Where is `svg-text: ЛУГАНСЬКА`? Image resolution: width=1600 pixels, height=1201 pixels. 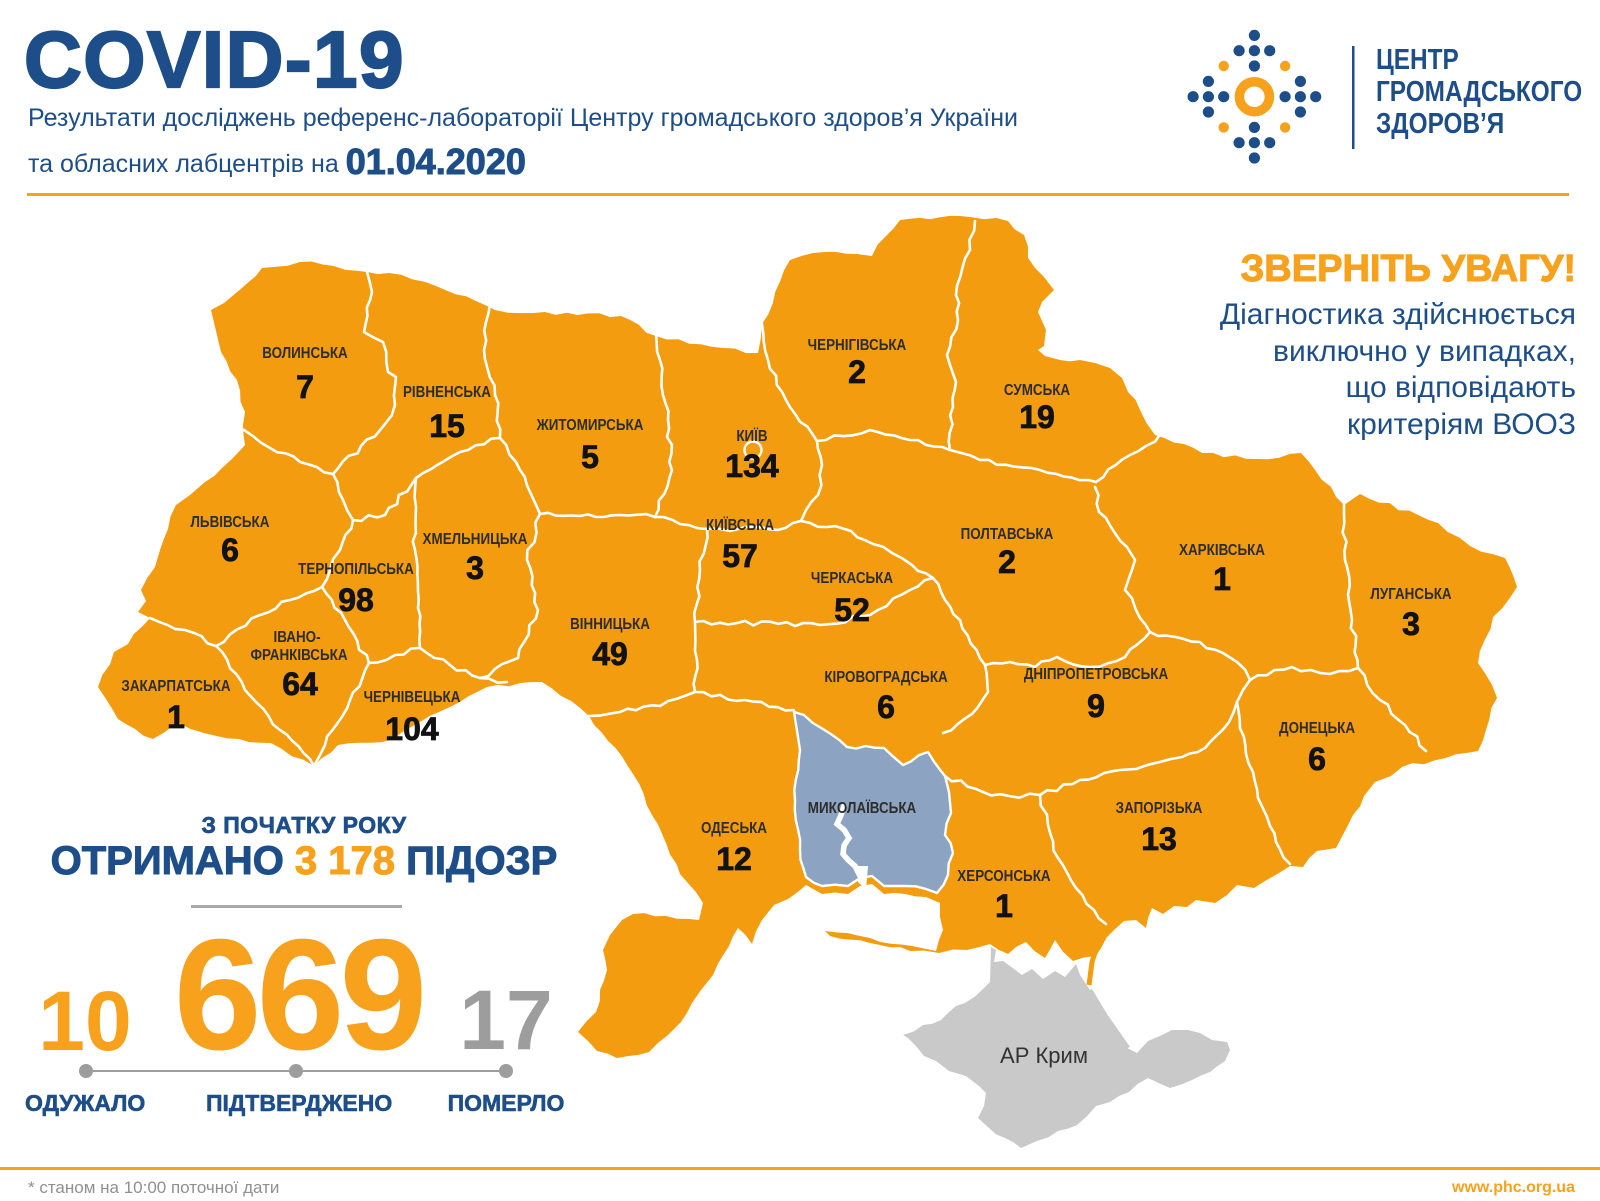
svg-text: ЛУГАНСЬКА is located at coordinates (1411, 594).